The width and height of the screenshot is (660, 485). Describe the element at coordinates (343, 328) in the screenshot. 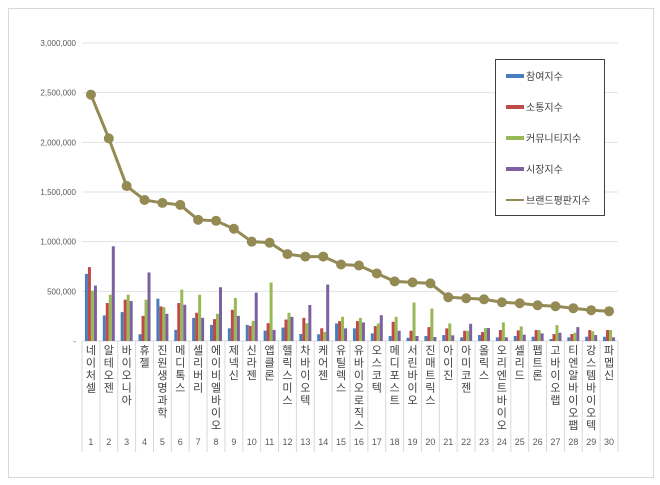

I see `bar-커뮤니티지수-15` at that location.